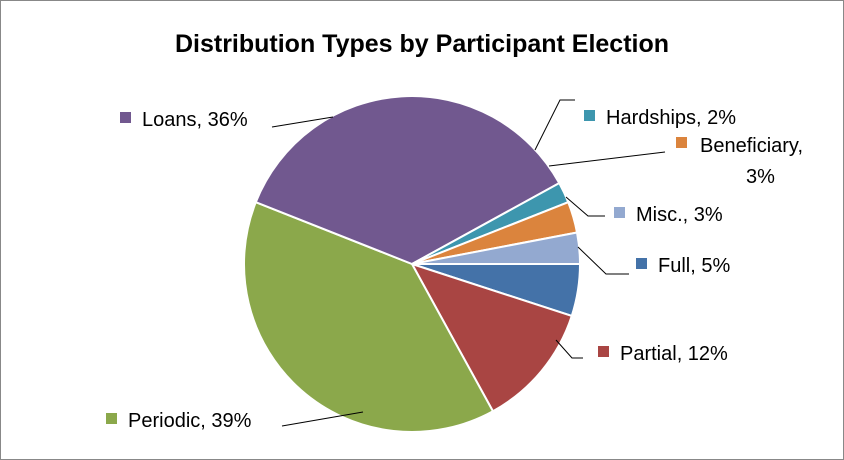 The image size is (844, 460). Describe the element at coordinates (671, 118) in the screenshot. I see `data-label-hardships: Hardships, 2%` at that location.